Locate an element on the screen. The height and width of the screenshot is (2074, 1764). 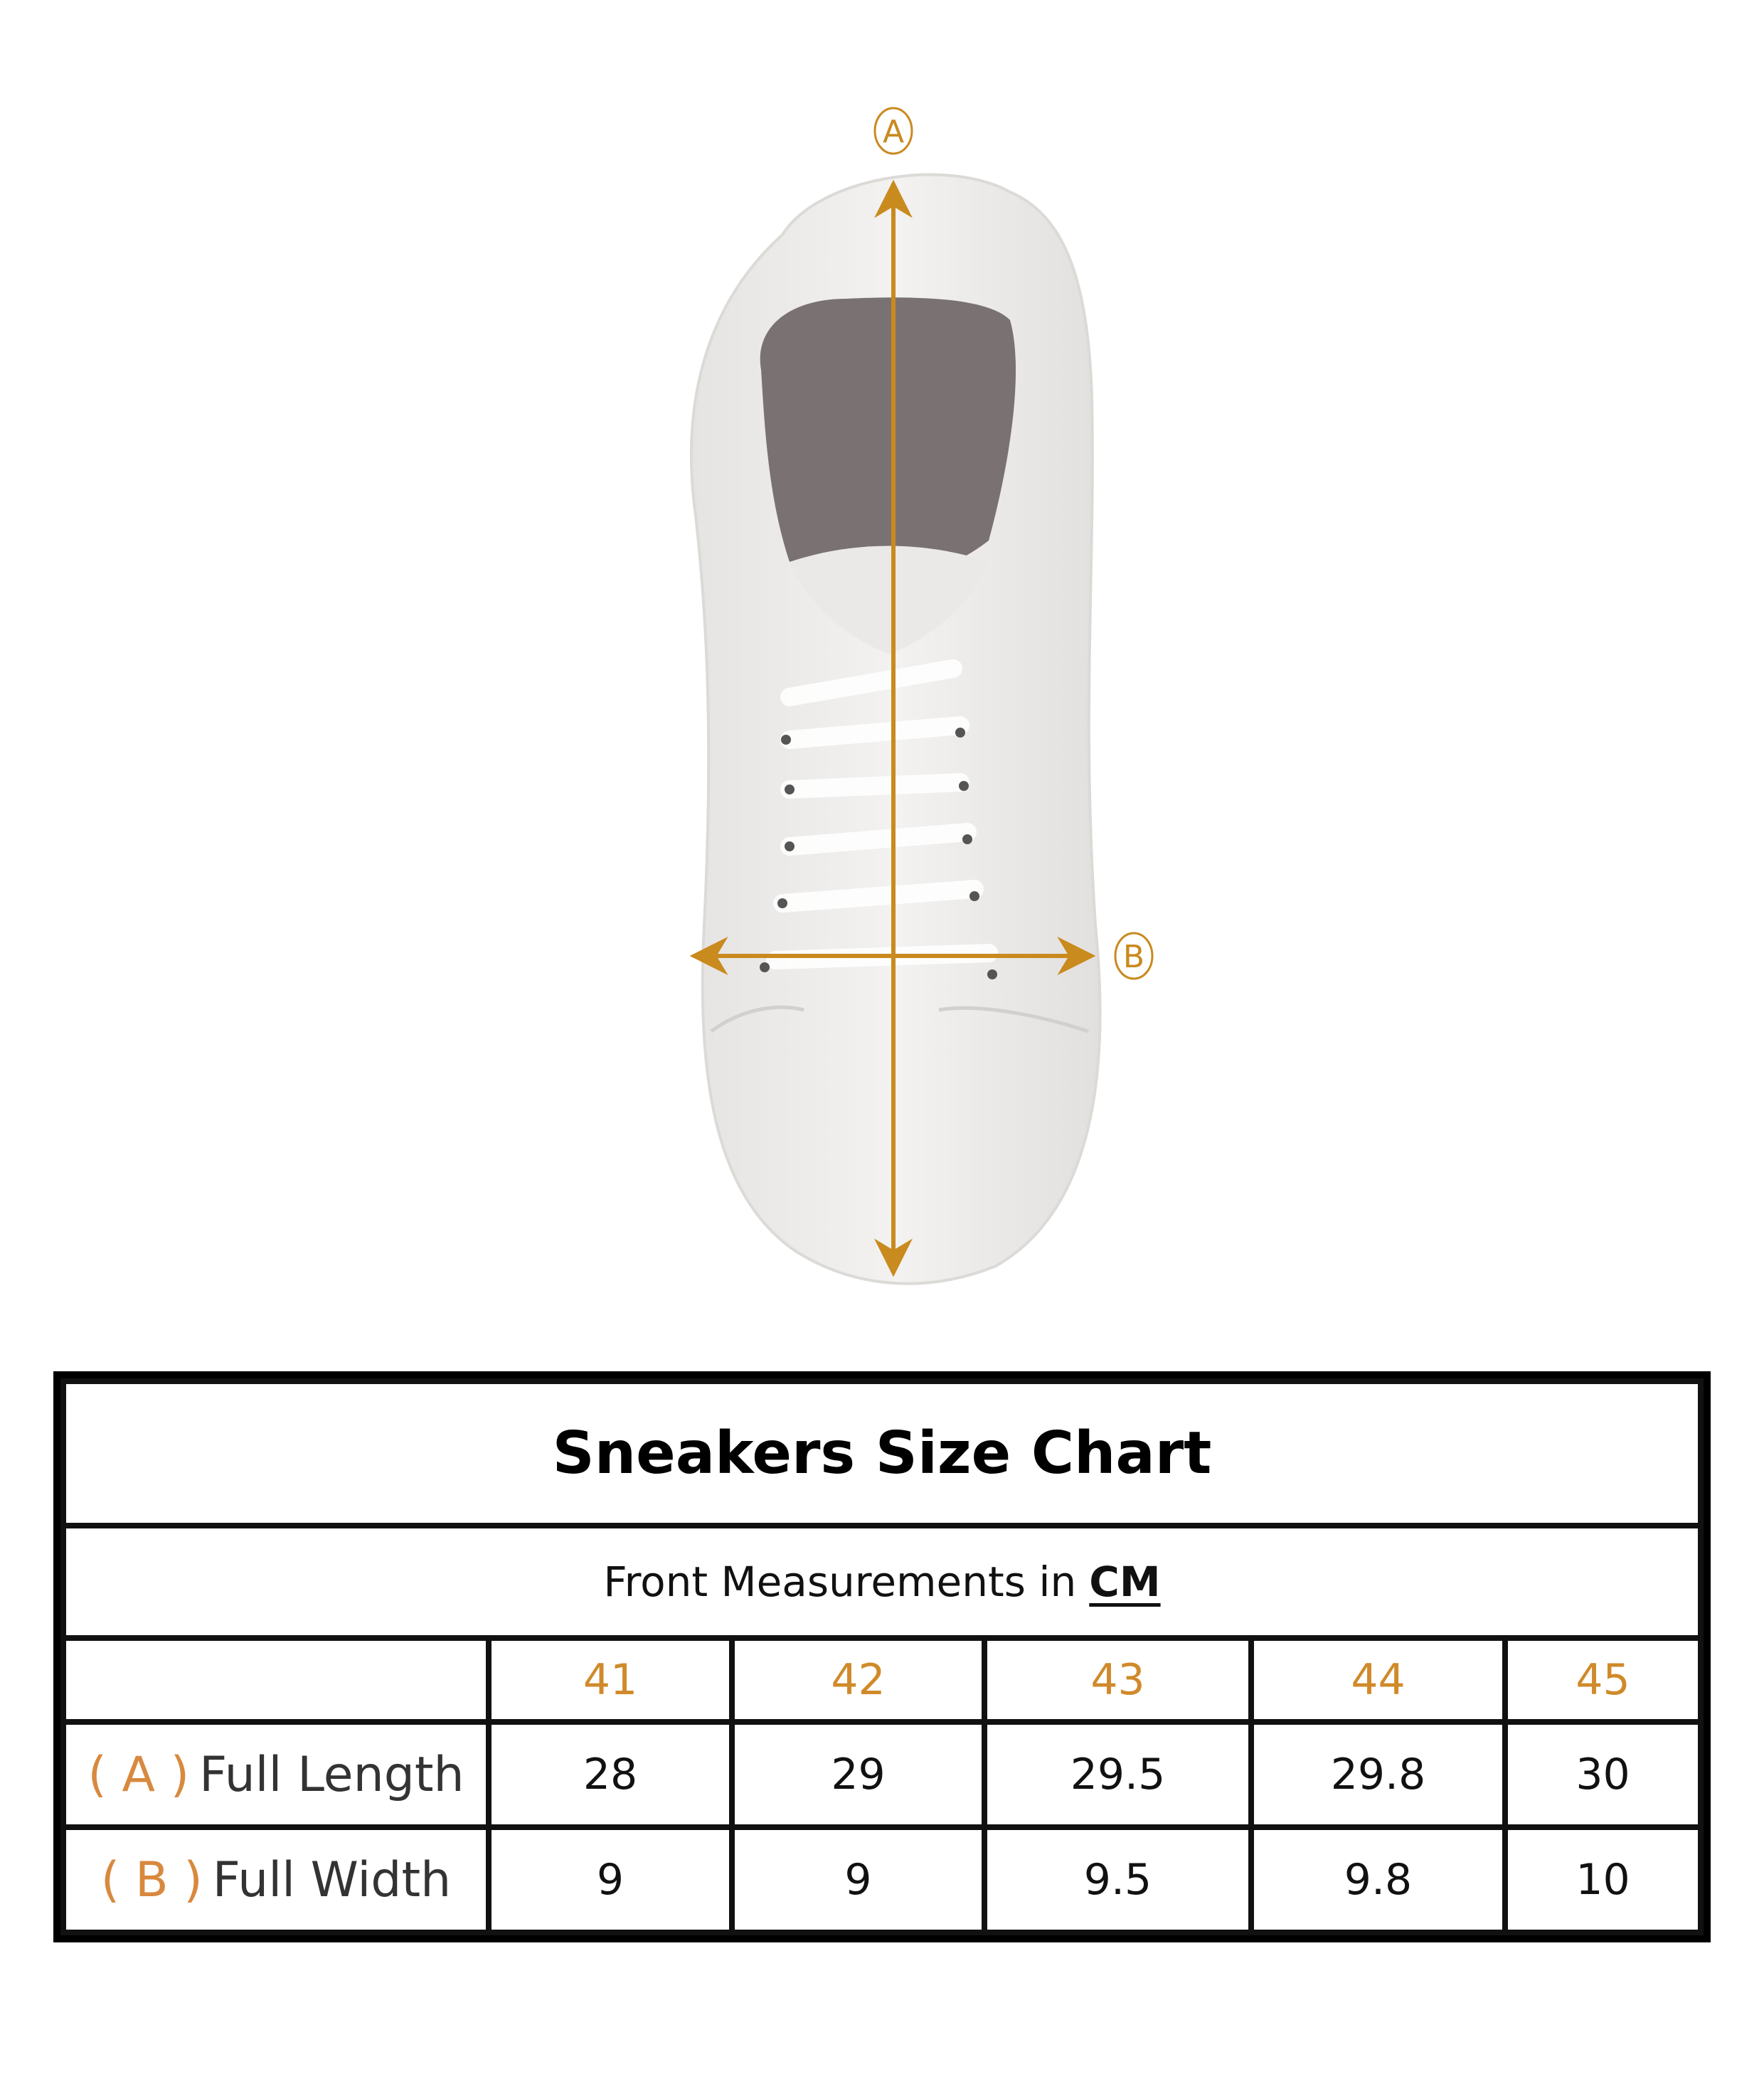
chart-title: Sneakers Size Chart is located at coordinates (882, 1453).